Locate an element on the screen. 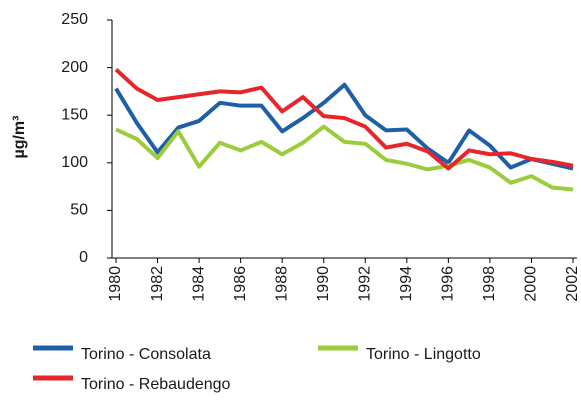  y-axis-label: µg/m³ is located at coordinates (19, 137).